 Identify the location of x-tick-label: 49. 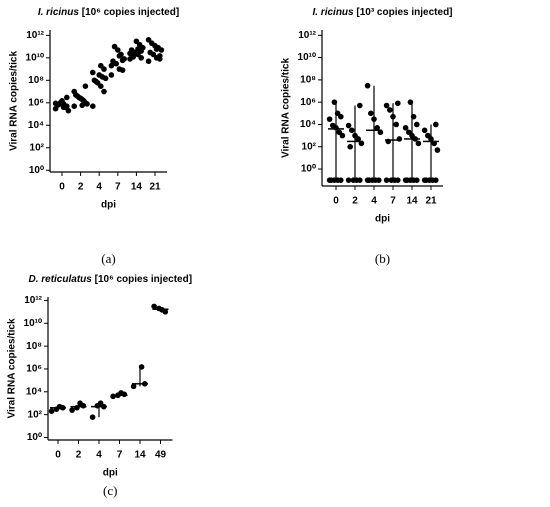
(161, 455).